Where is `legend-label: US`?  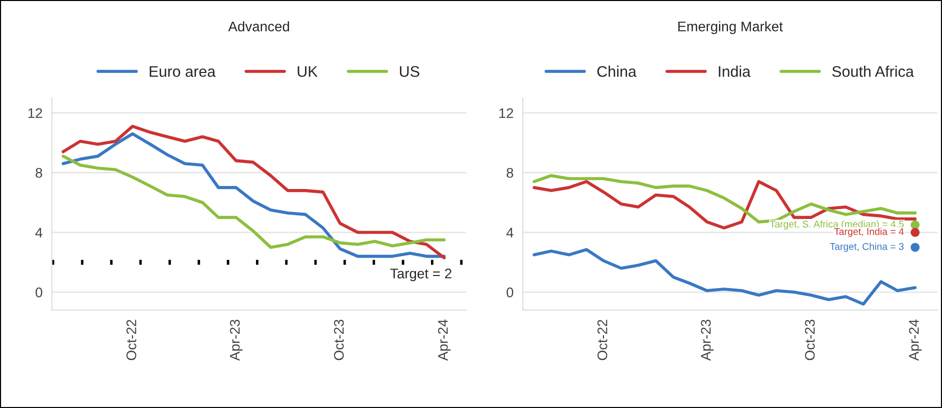
legend-label: US is located at coordinates (410, 71).